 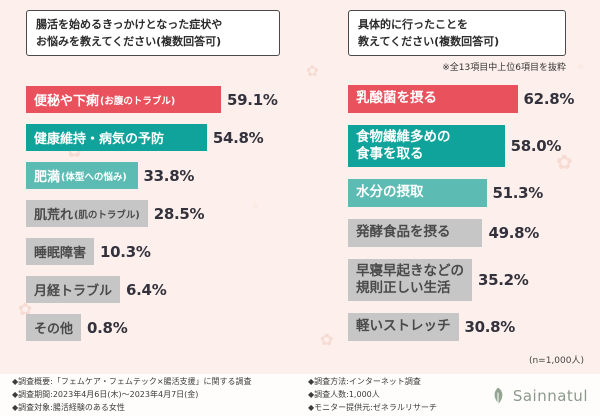 I want to click on logo-text: Sainnatul, so click(x=550, y=395).